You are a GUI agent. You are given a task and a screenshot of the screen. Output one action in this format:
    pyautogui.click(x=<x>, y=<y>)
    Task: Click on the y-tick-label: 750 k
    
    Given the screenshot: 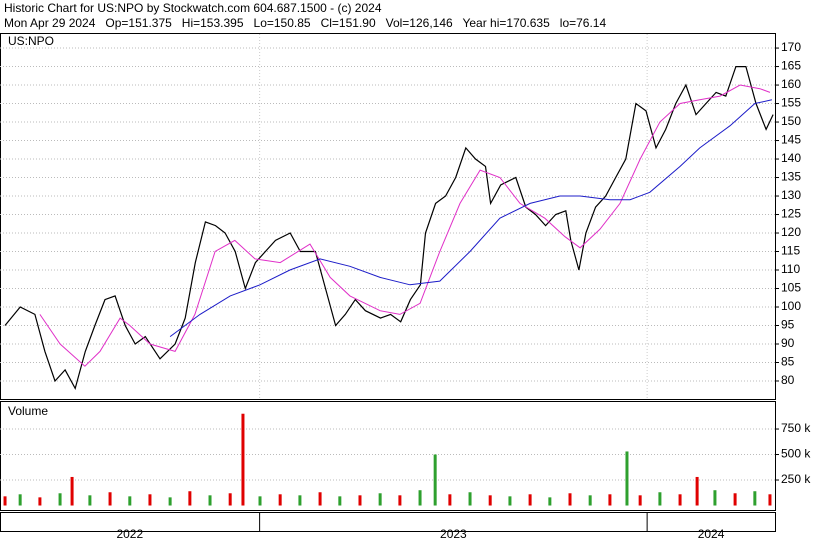 What is the action you would take?
    pyautogui.click(x=796, y=428)
    